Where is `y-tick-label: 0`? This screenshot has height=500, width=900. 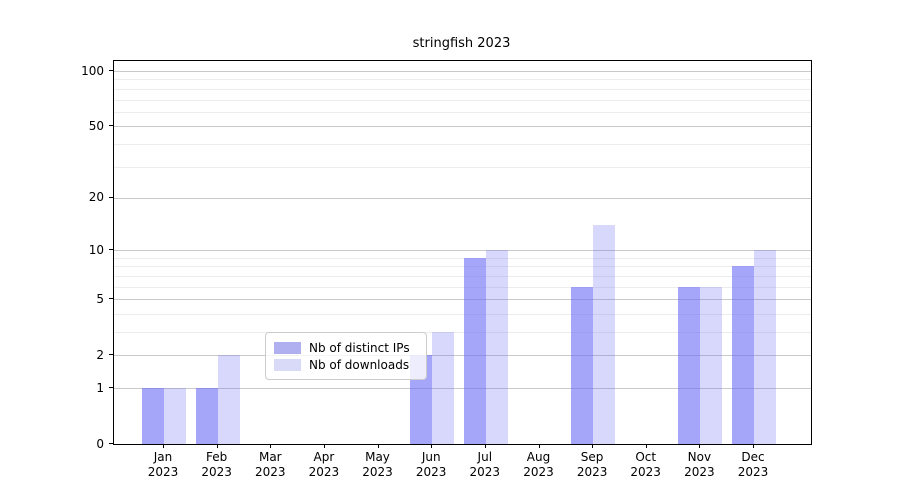 y-tick-label: 0 is located at coordinates (100, 443).